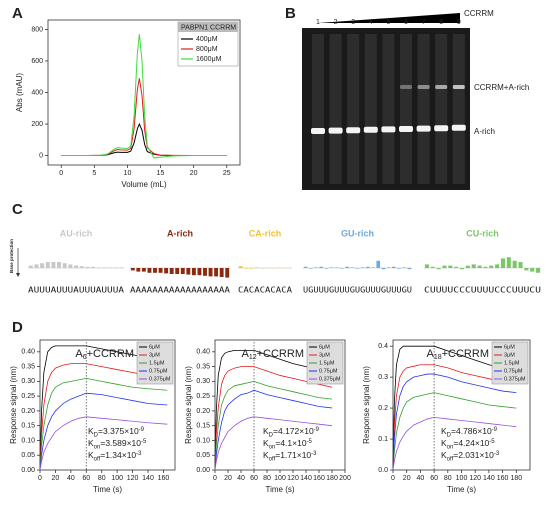  What do you see at coordinates (227, 173) in the screenshot?
I see `x-tick-label: 25` at bounding box center [227, 173].